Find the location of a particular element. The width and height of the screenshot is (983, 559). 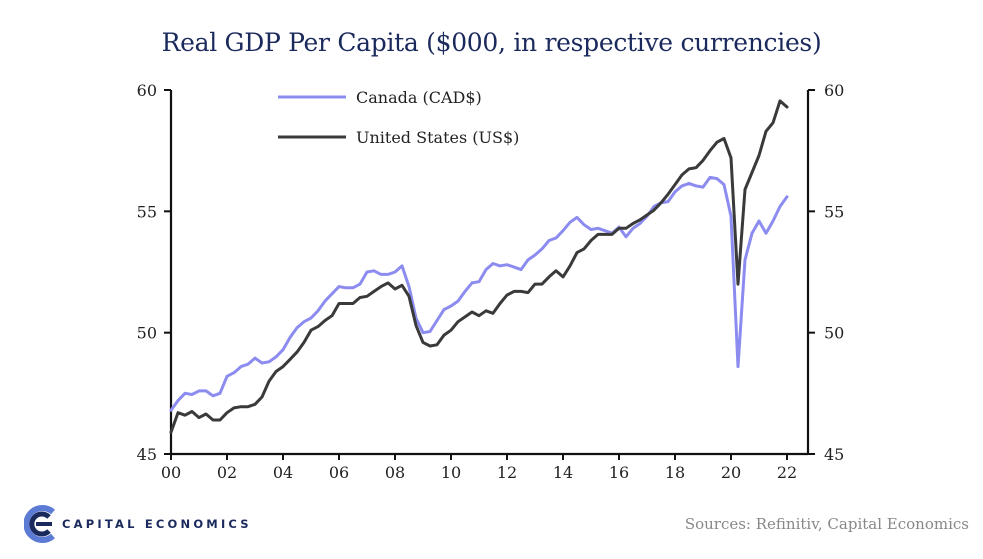

x-tick-label: 04 is located at coordinates (283, 472).